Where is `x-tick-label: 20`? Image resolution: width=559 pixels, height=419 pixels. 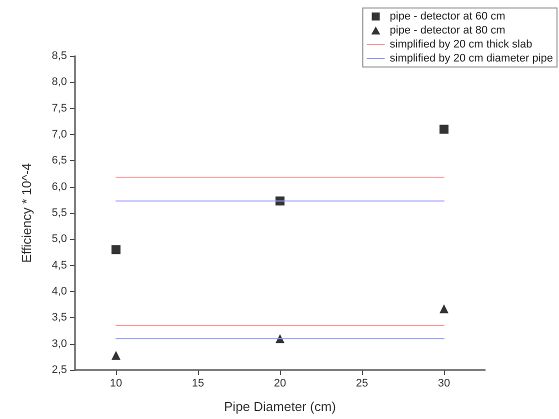 x-tick-label: 20 is located at coordinates (280, 384).